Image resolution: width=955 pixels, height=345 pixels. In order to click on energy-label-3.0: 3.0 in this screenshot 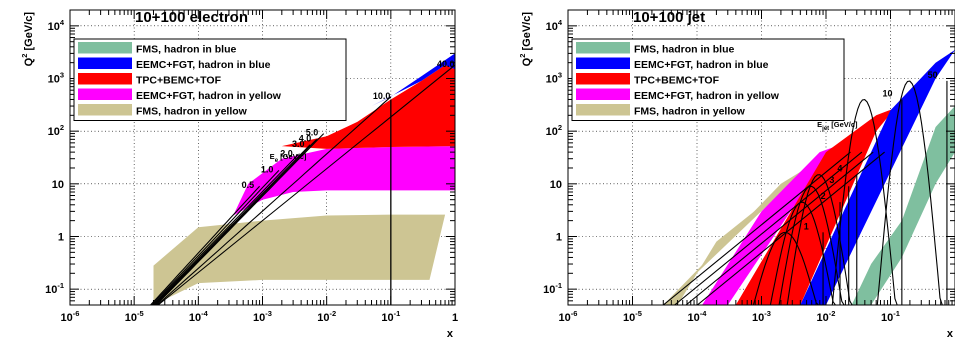, I will do `click(298, 144)`.